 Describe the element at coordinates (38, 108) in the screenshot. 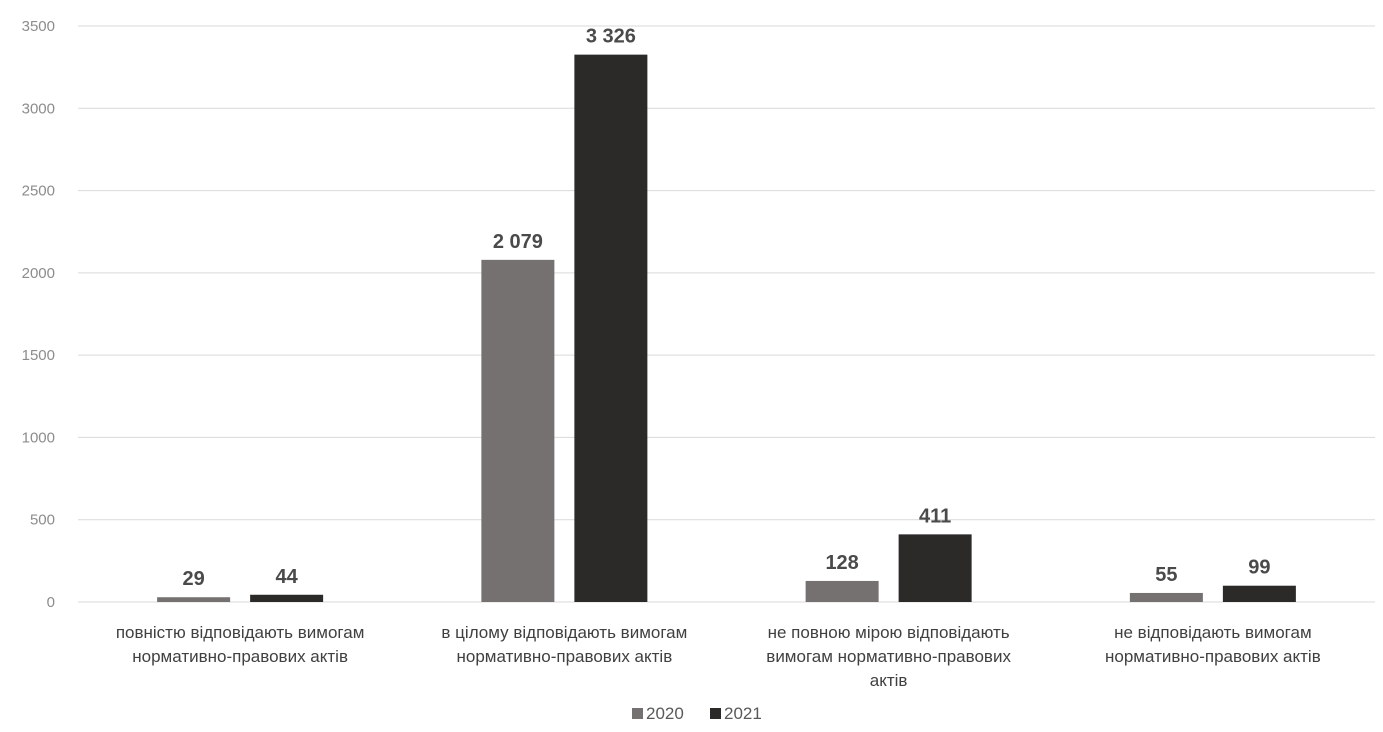

I see `y-tick-label: 3000` at that location.